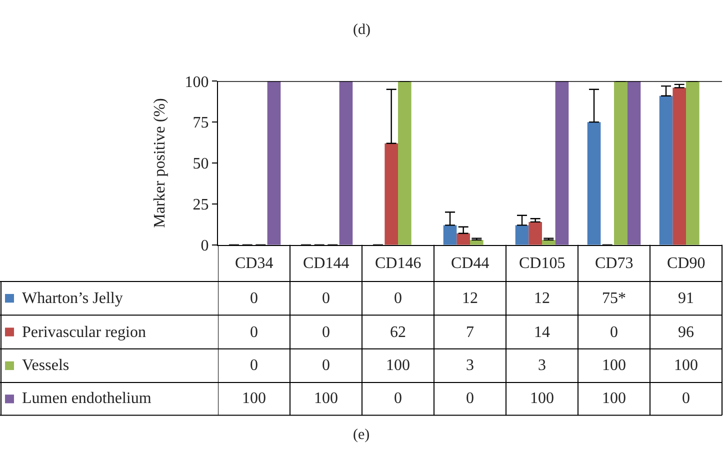 This screenshot has width=723, height=459. I want to click on x-tick-label: CD44, so click(470, 263).